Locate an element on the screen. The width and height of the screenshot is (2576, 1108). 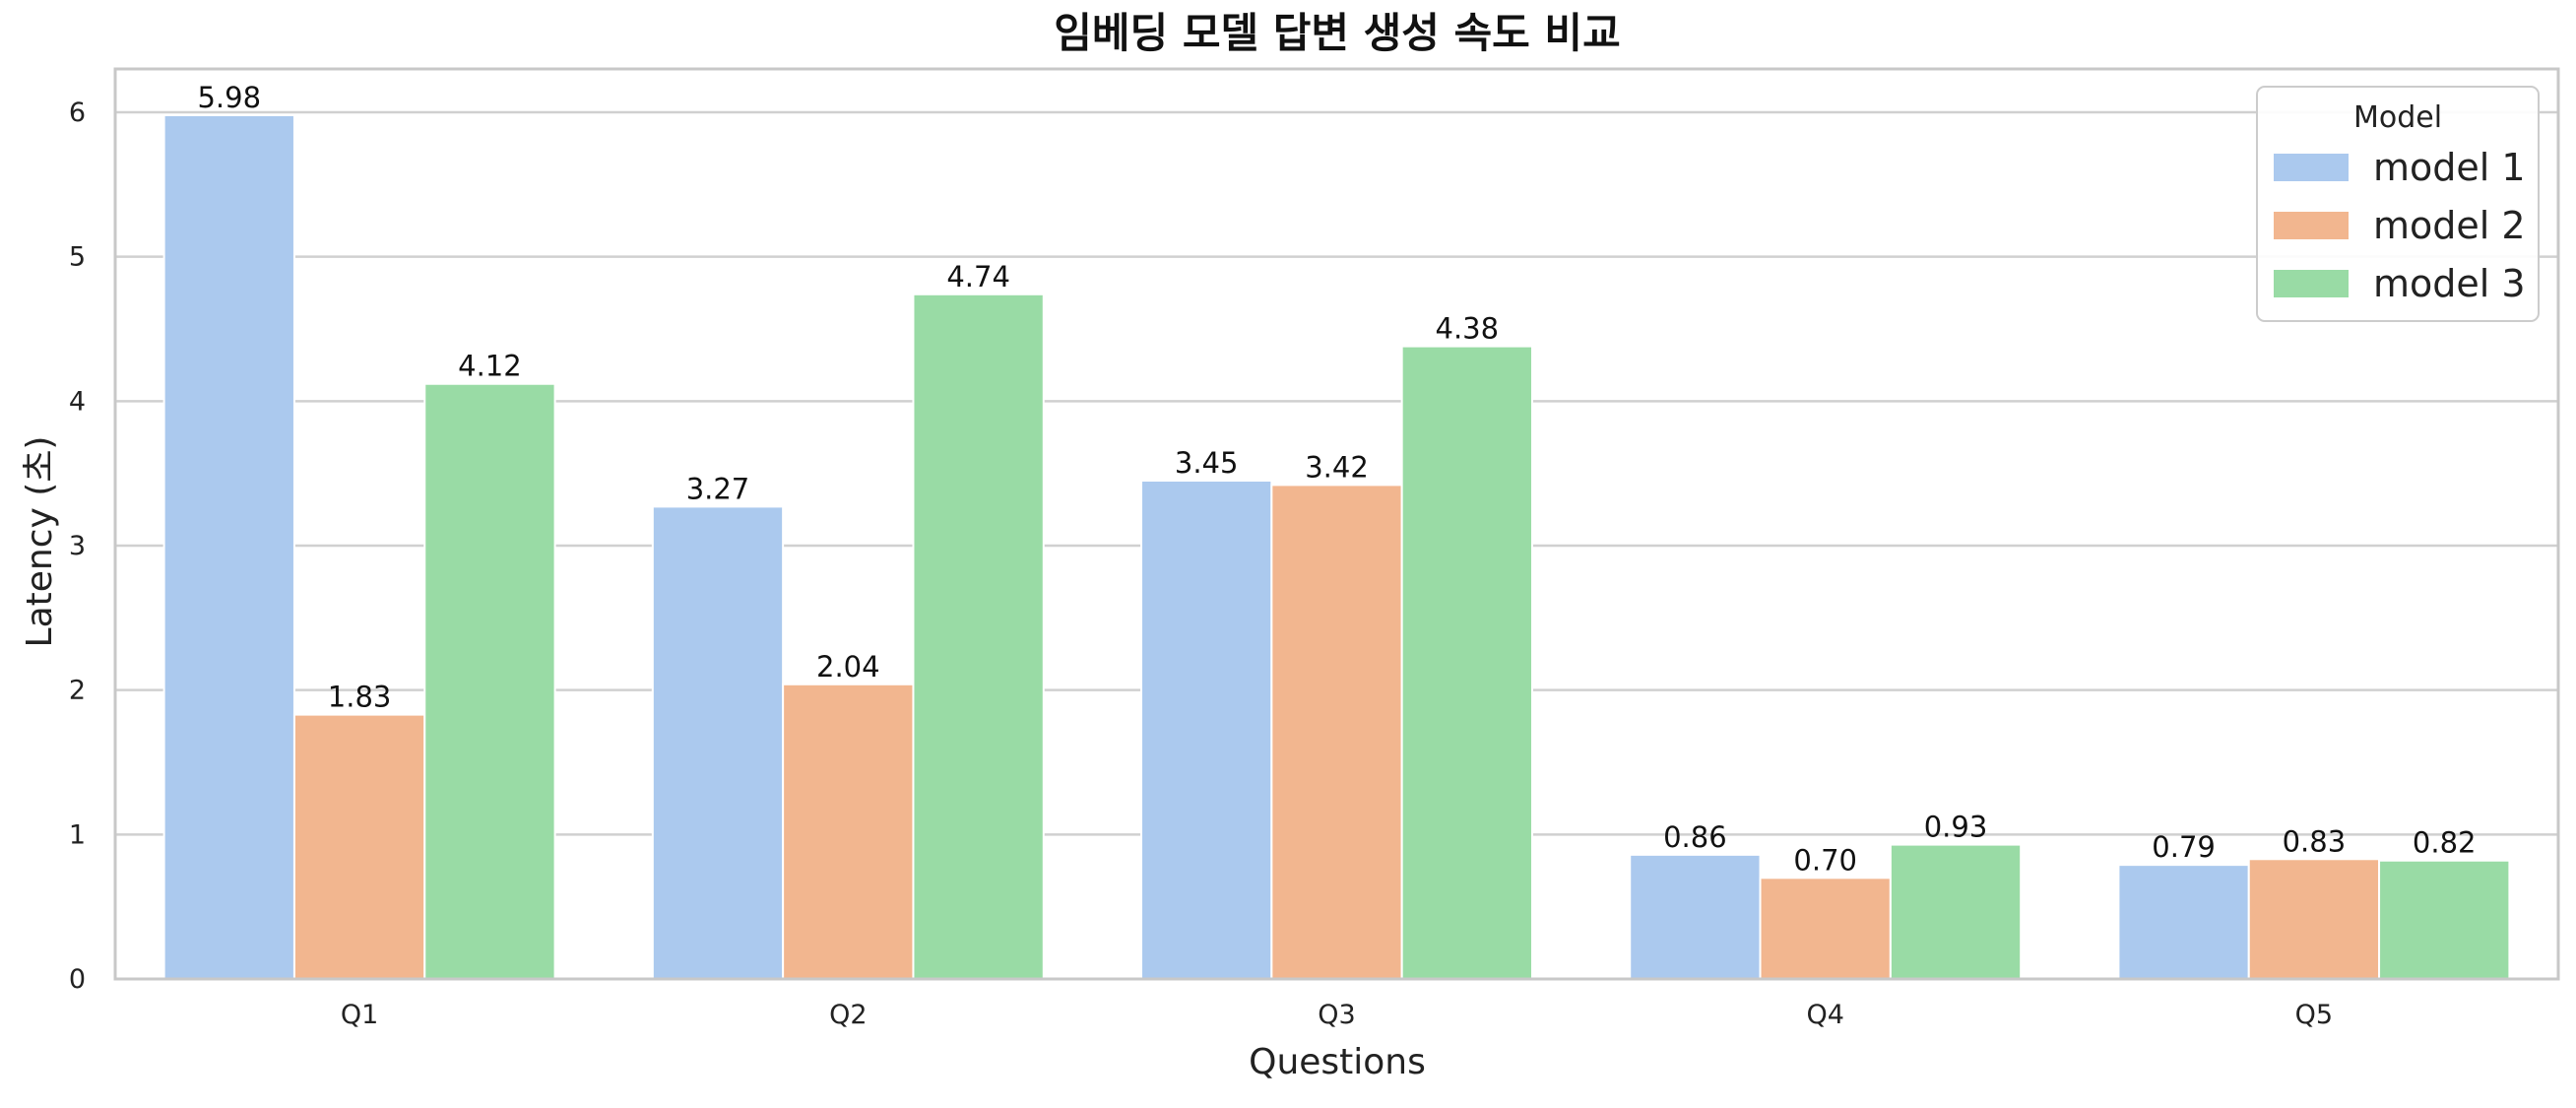
x-tick-label: Q5 is located at coordinates (2314, 1015).